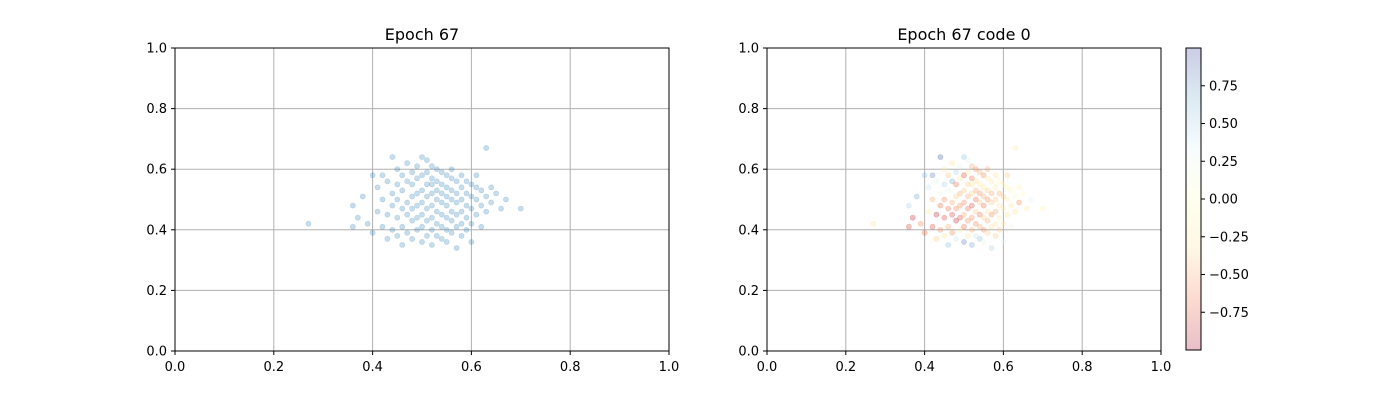 This screenshot has width=1400, height=400. What do you see at coordinates (1003, 367) in the screenshot?
I see `x-tick-label: 0.6` at bounding box center [1003, 367].